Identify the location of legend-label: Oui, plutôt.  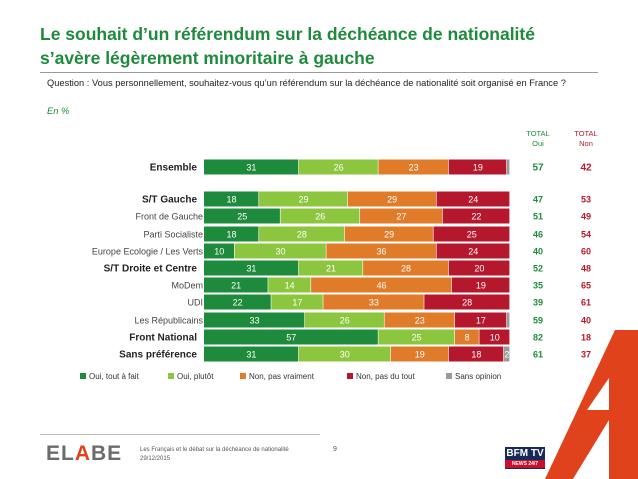
(195, 376).